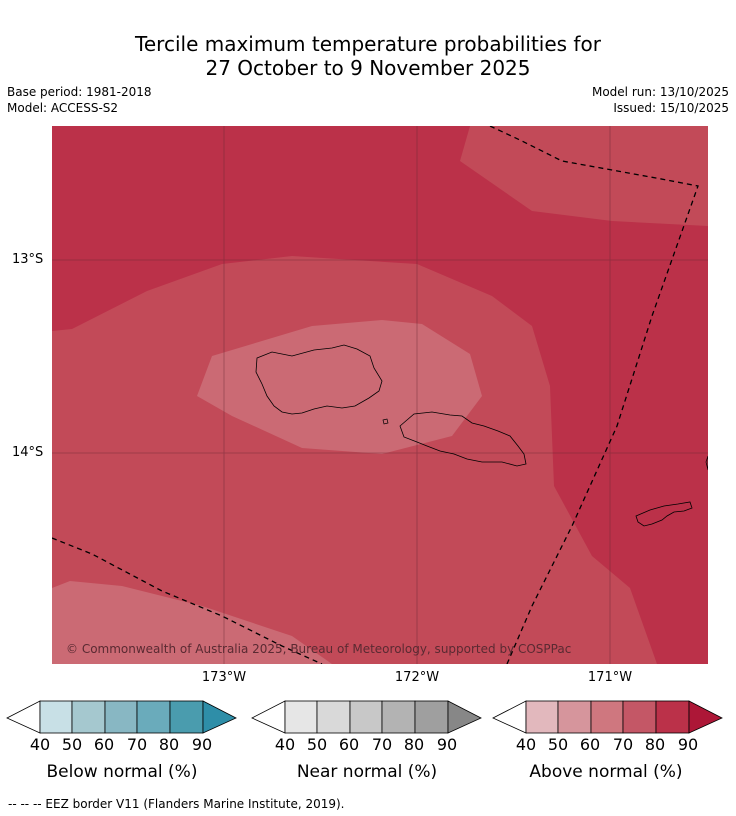  I want to click on lat-label-14s: 14°S, so click(28, 452).